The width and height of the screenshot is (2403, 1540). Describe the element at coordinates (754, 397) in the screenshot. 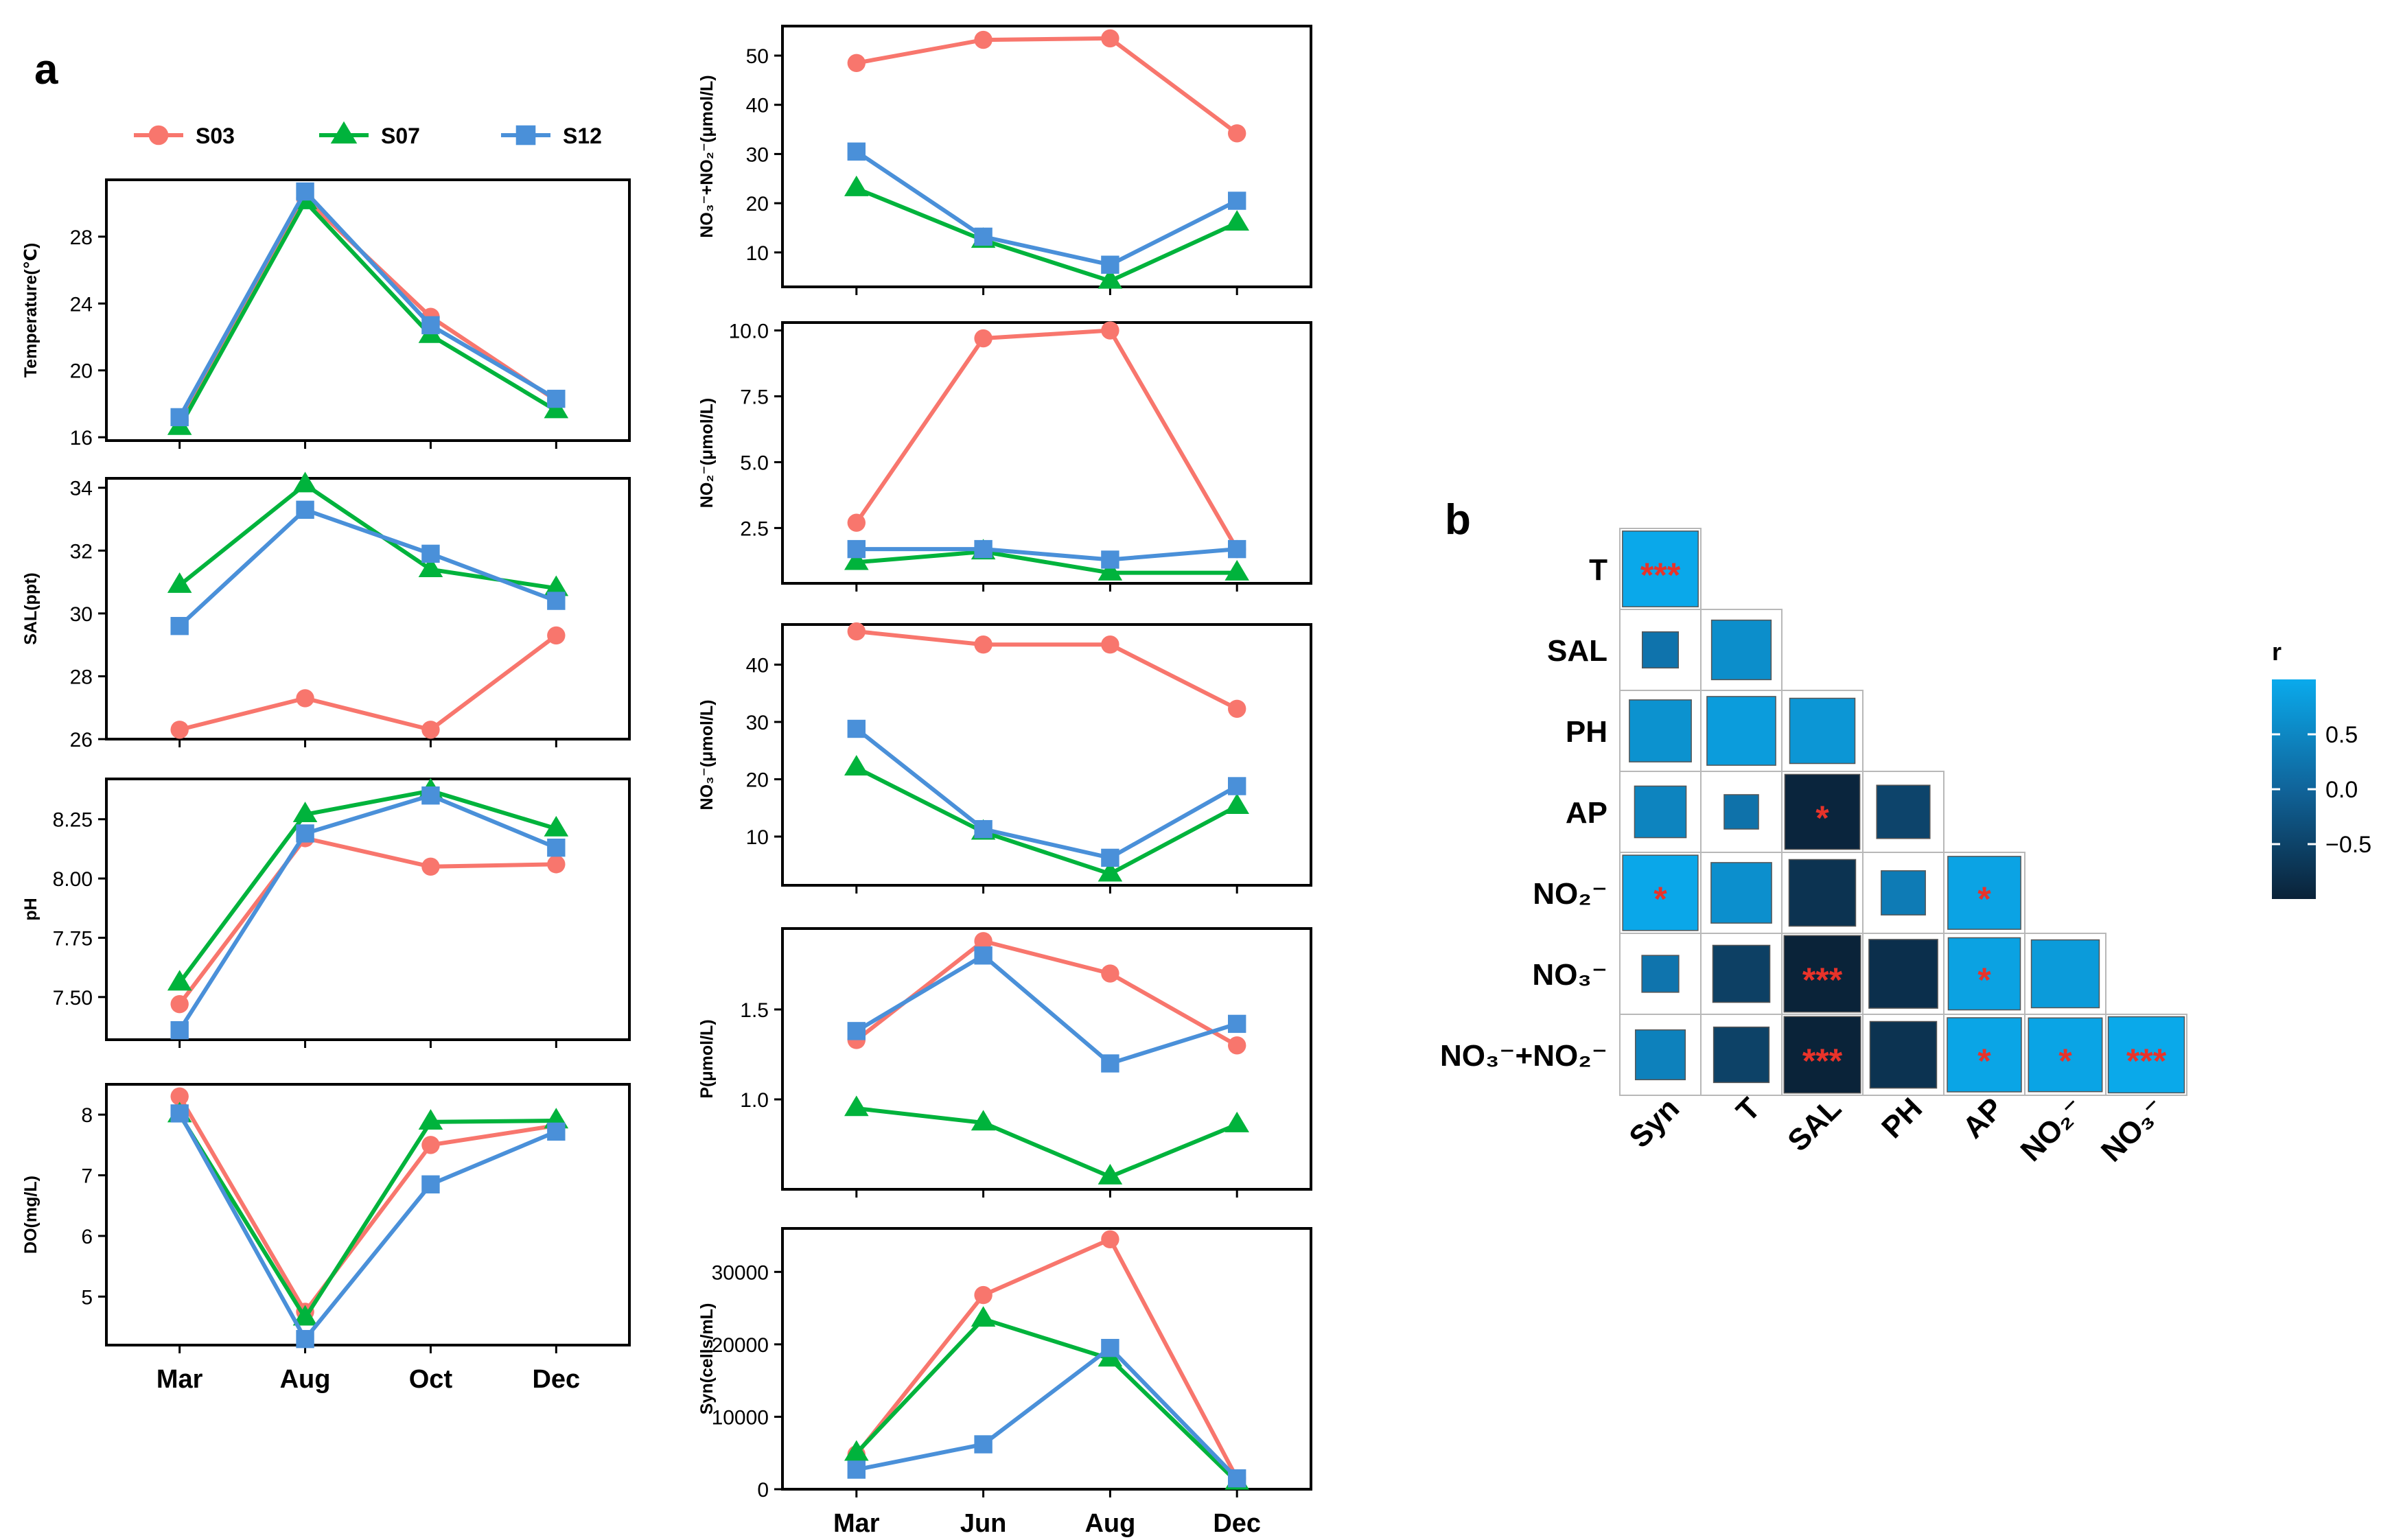

I see `y-tick-label: 7.5` at that location.